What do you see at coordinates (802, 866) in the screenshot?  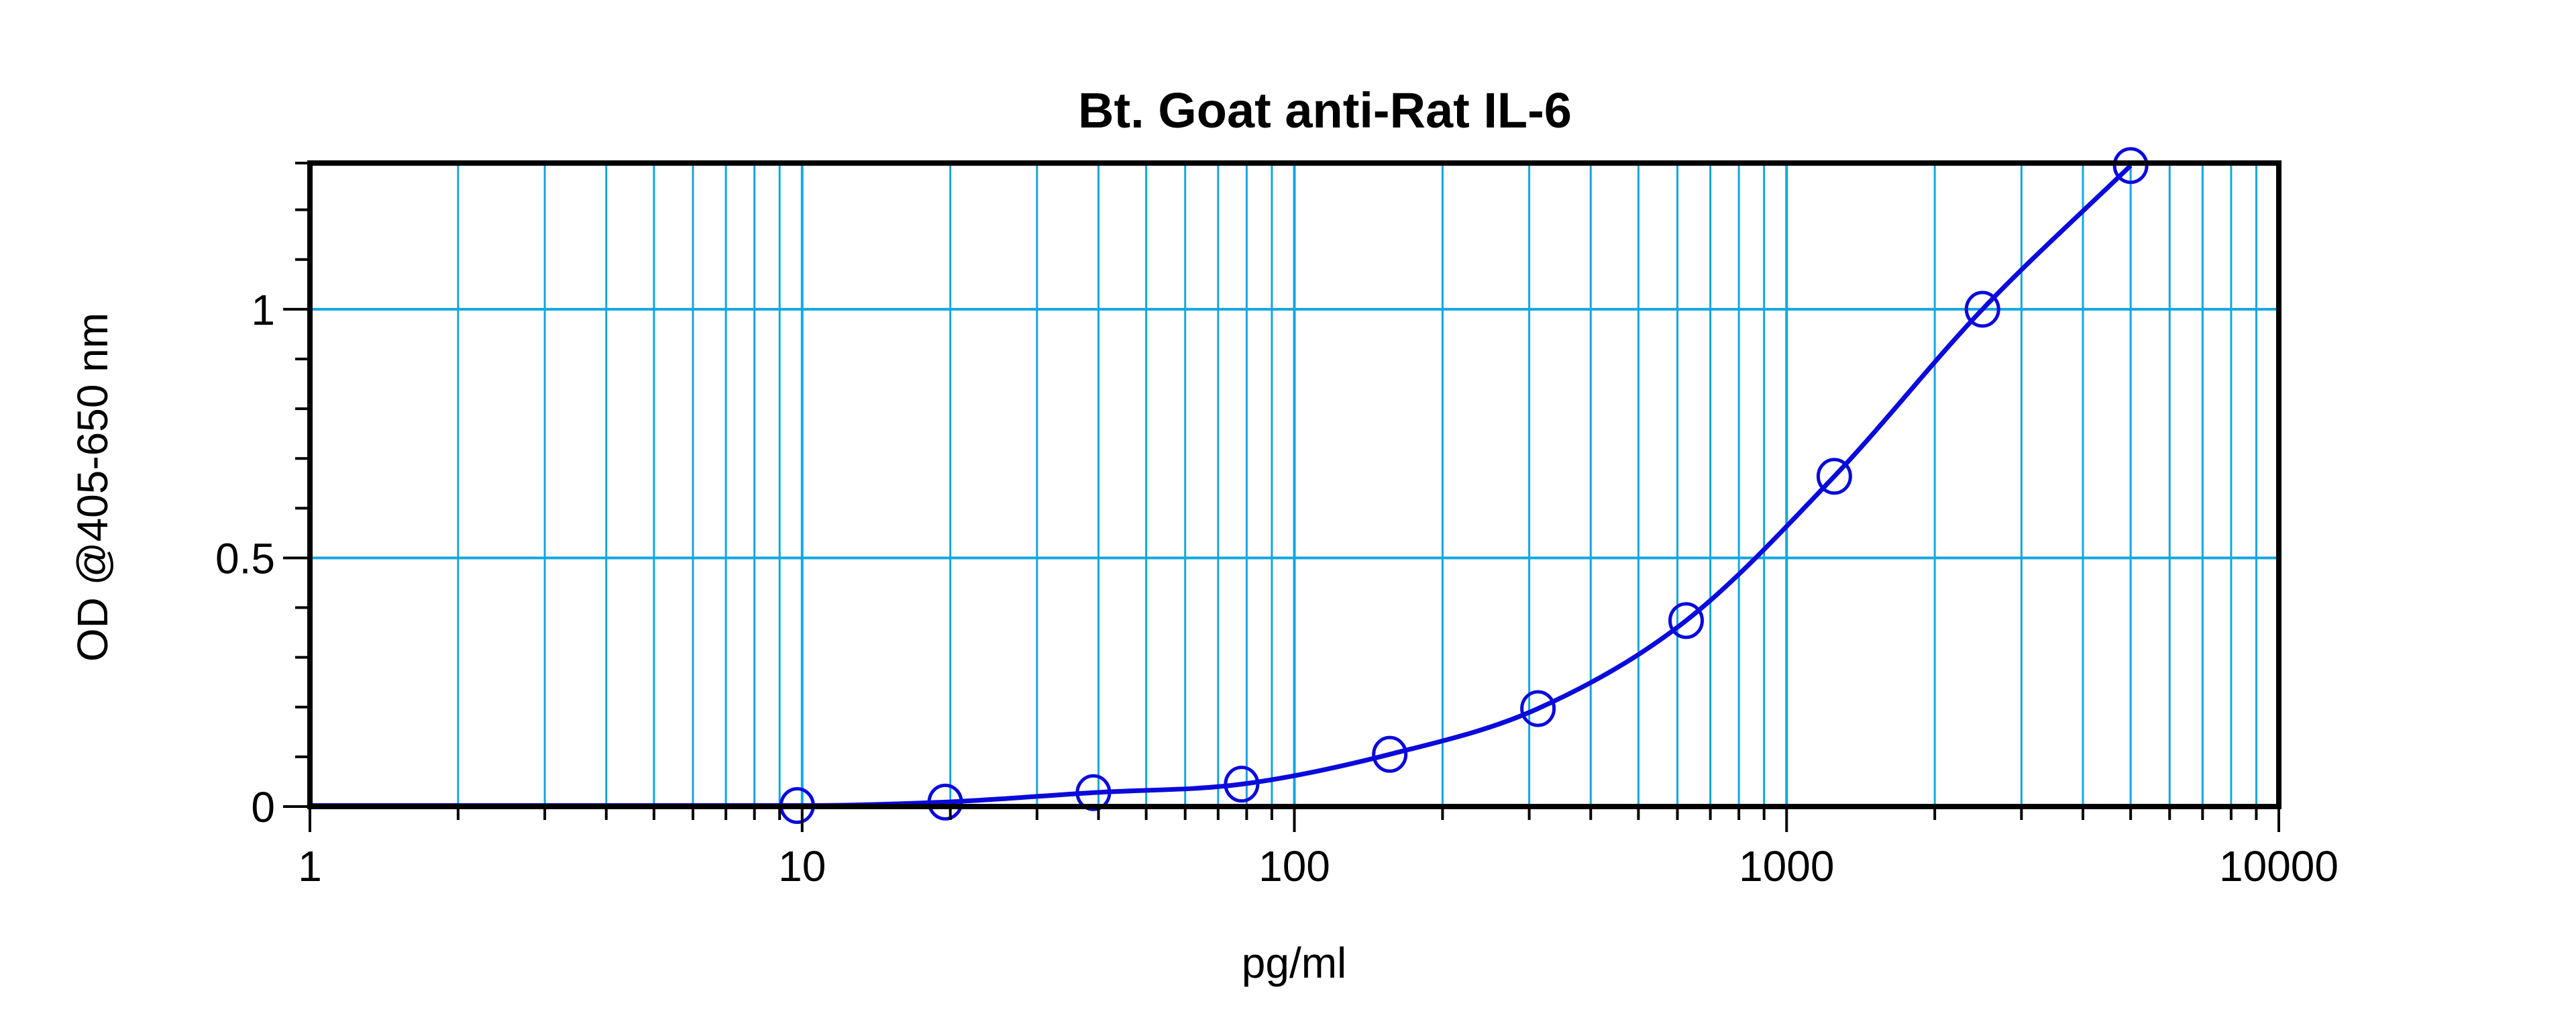 I see `x-tick-label: 10` at bounding box center [802, 866].